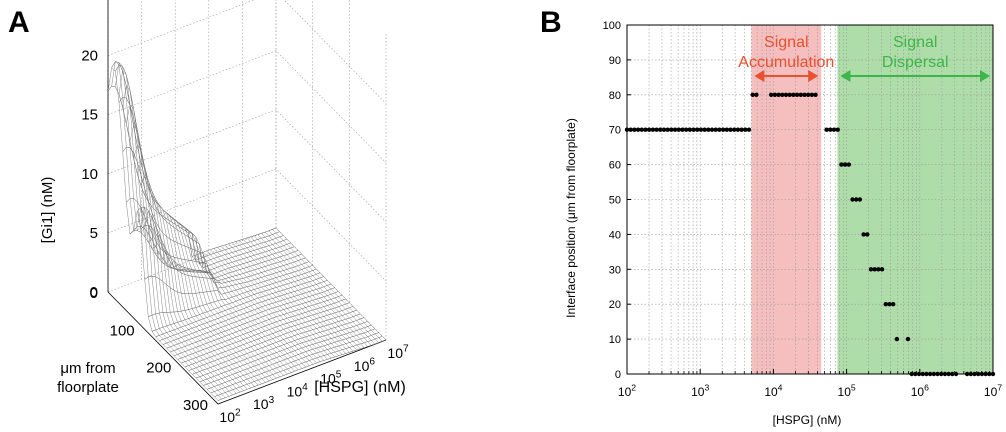 This screenshot has width=1006, height=432. Describe the element at coordinates (915, 62) in the screenshot. I see `region-label-line-2: Dispersal` at that location.